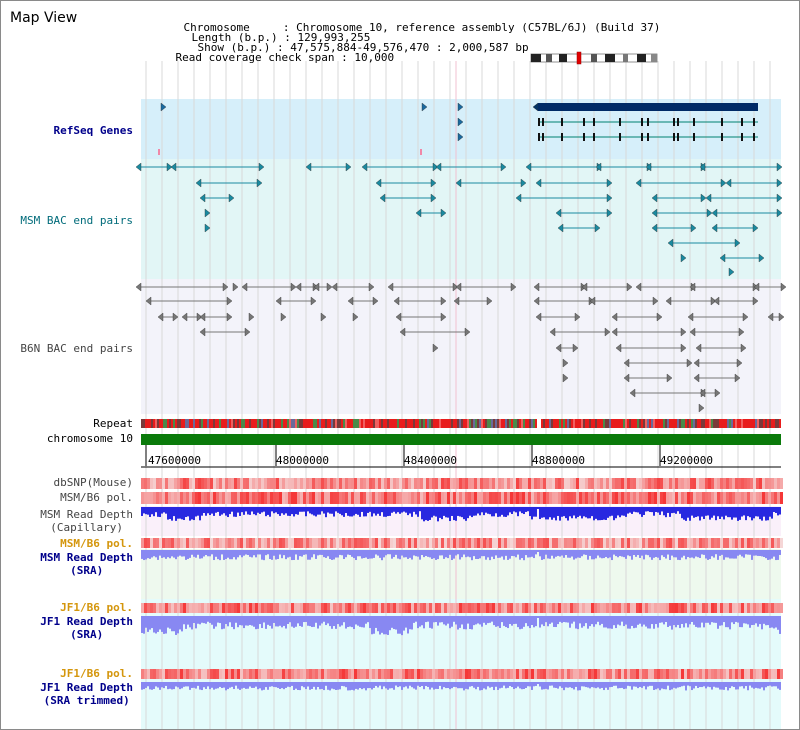 Image resolution: width=800 pixels, height=730 pixels. I want to click on chromosome-track-label: chromosome 10, so click(89, 438).